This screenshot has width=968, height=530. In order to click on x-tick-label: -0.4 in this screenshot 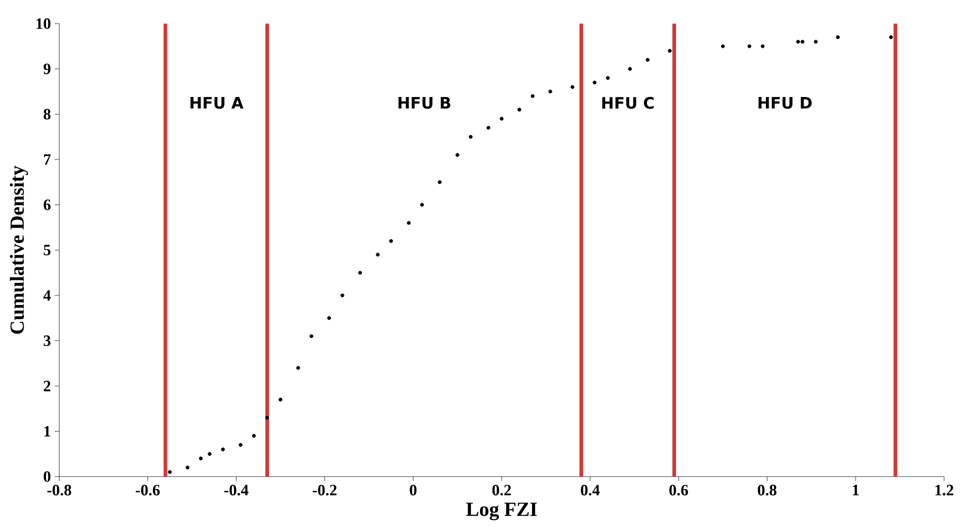, I will do `click(236, 490)`.